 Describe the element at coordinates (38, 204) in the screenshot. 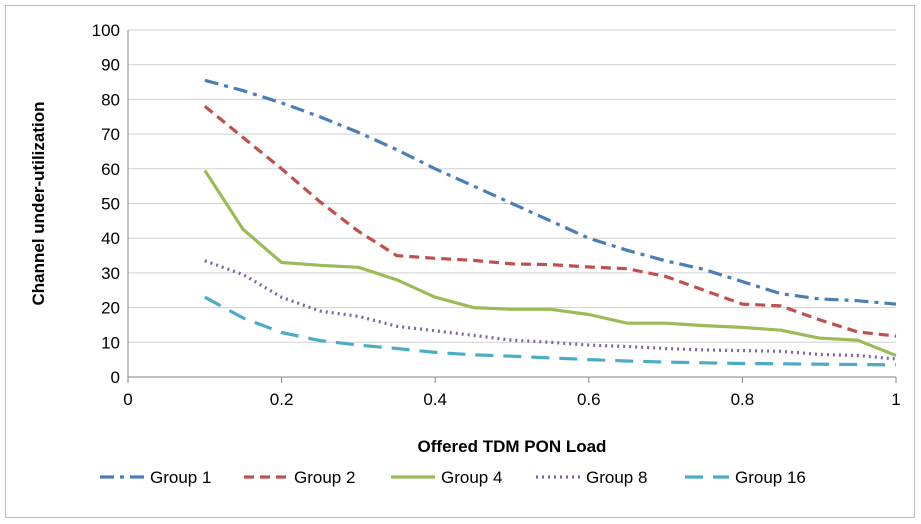

I see `y-axis-title: Channel under-utilization` at that location.